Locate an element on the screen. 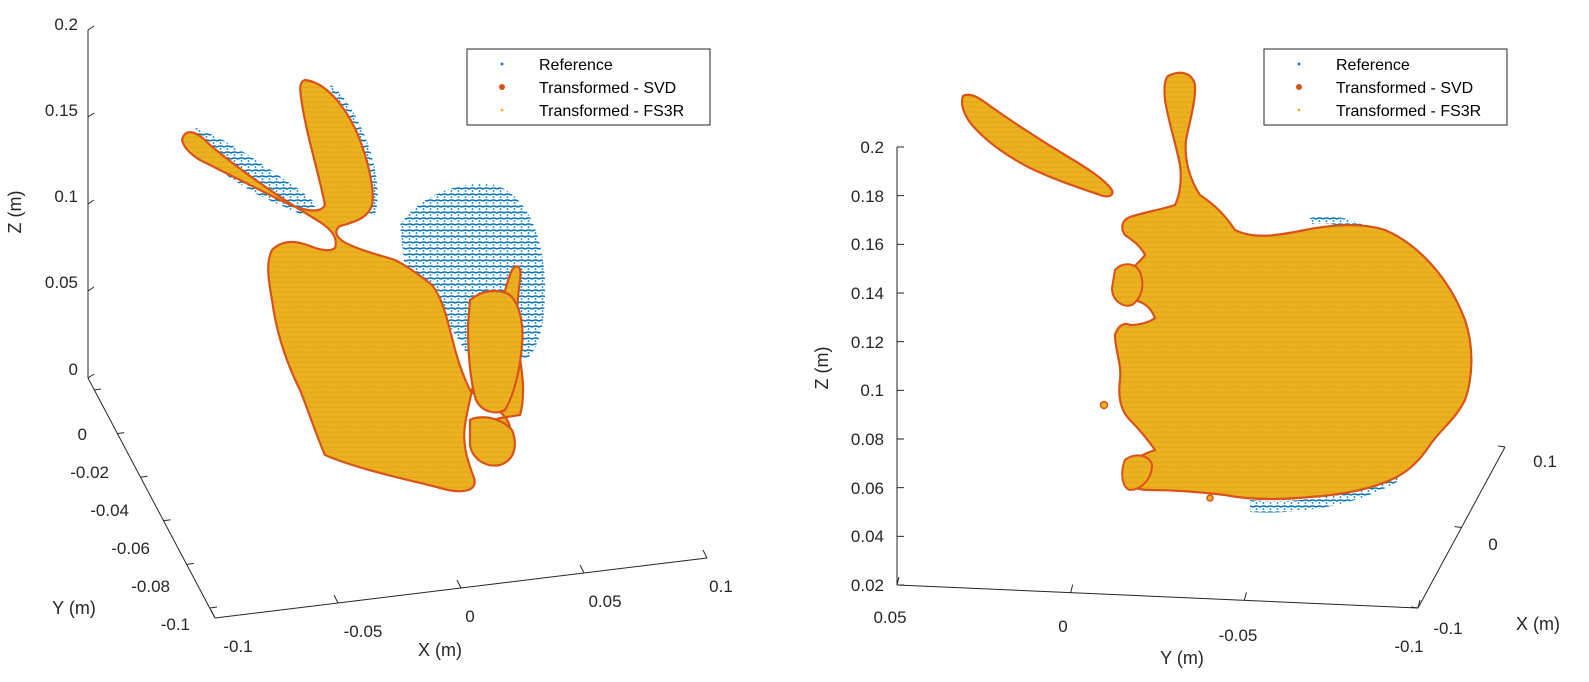  right-legend-marker-fs3r is located at coordinates (1299, 110).